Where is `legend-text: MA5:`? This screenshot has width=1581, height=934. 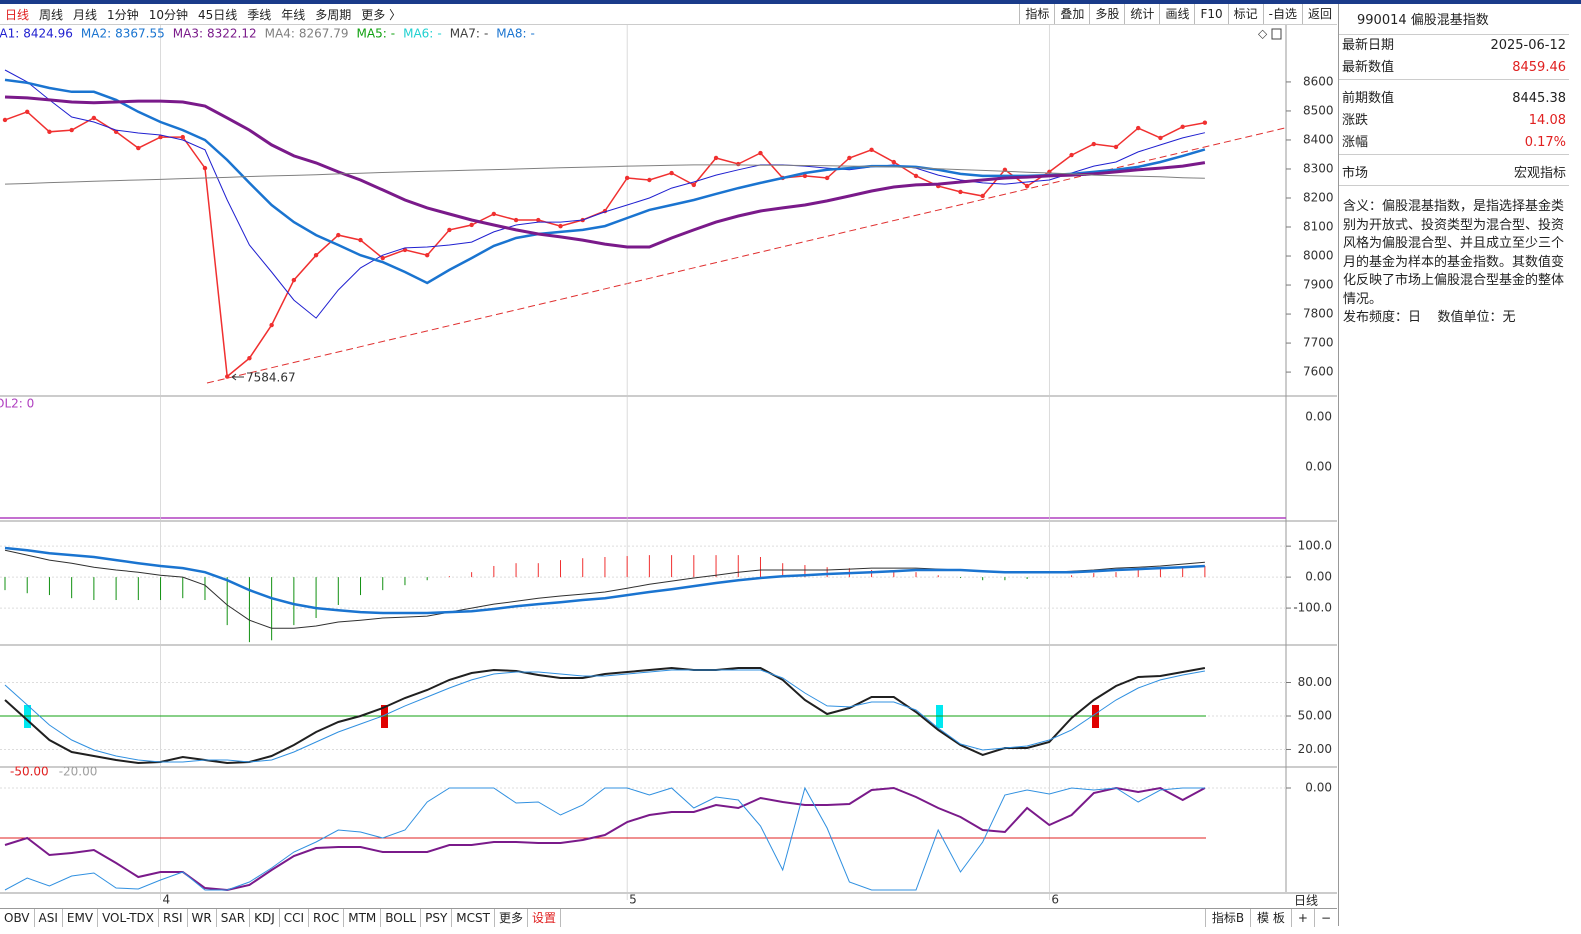 legend-text: MA5: is located at coordinates (372, 34).